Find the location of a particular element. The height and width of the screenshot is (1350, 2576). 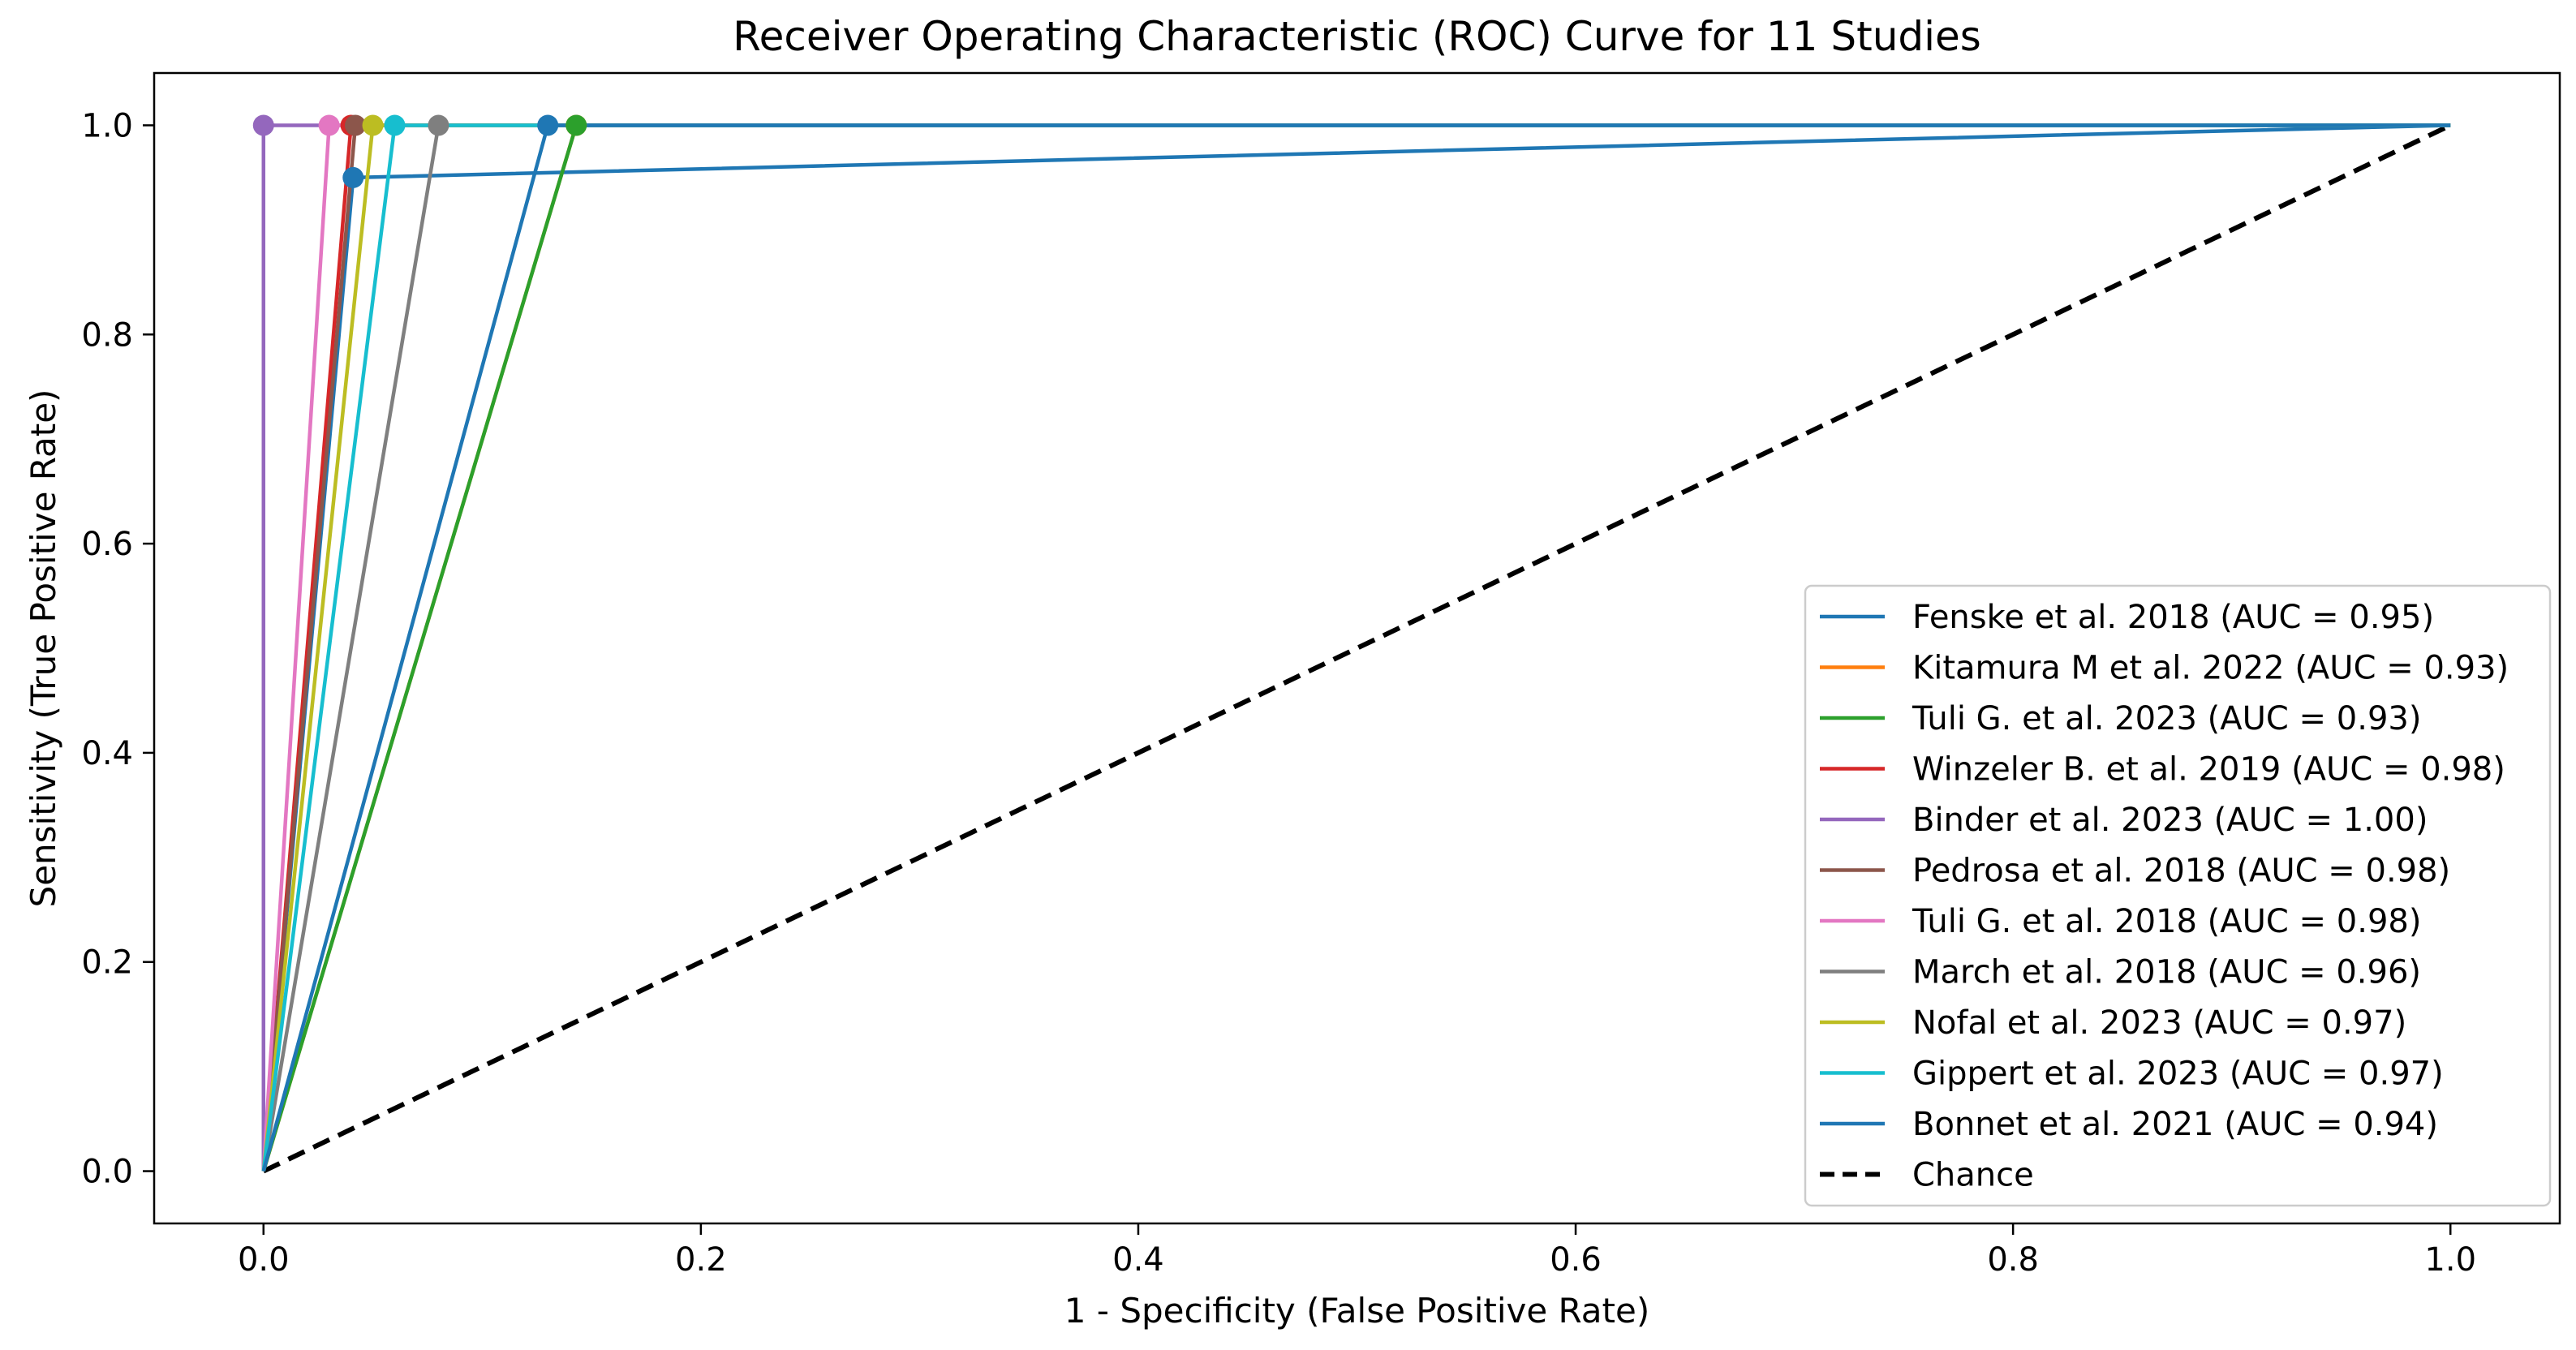

x-axis-label: 1 - Specificity (False Positive Rate) is located at coordinates (1357, 1311).